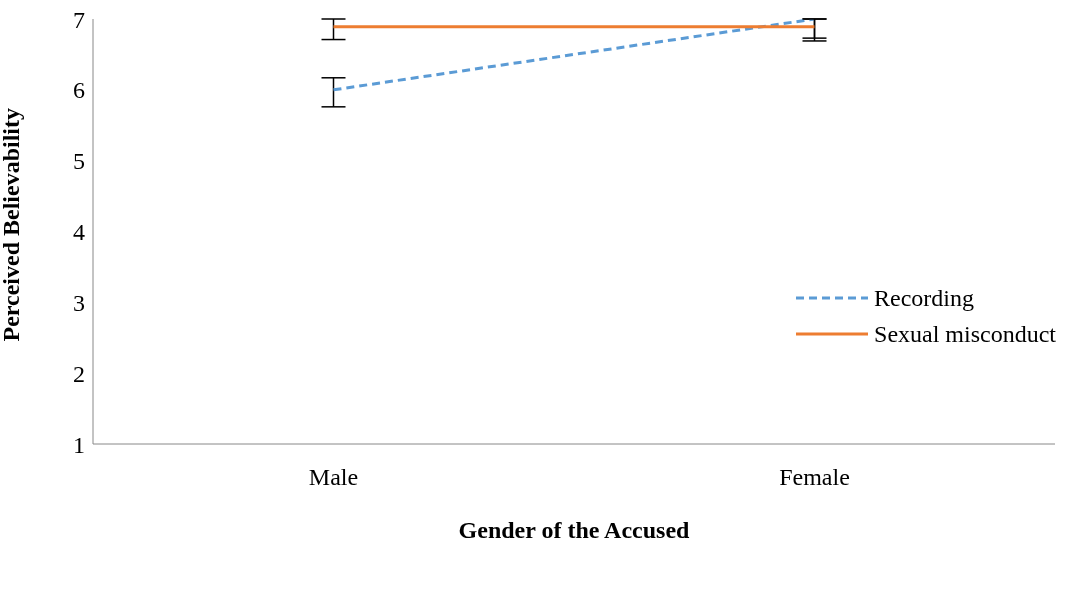 The width and height of the screenshot is (1066, 616). What do you see at coordinates (79, 90) in the screenshot?
I see `y-tick-label: 6` at bounding box center [79, 90].